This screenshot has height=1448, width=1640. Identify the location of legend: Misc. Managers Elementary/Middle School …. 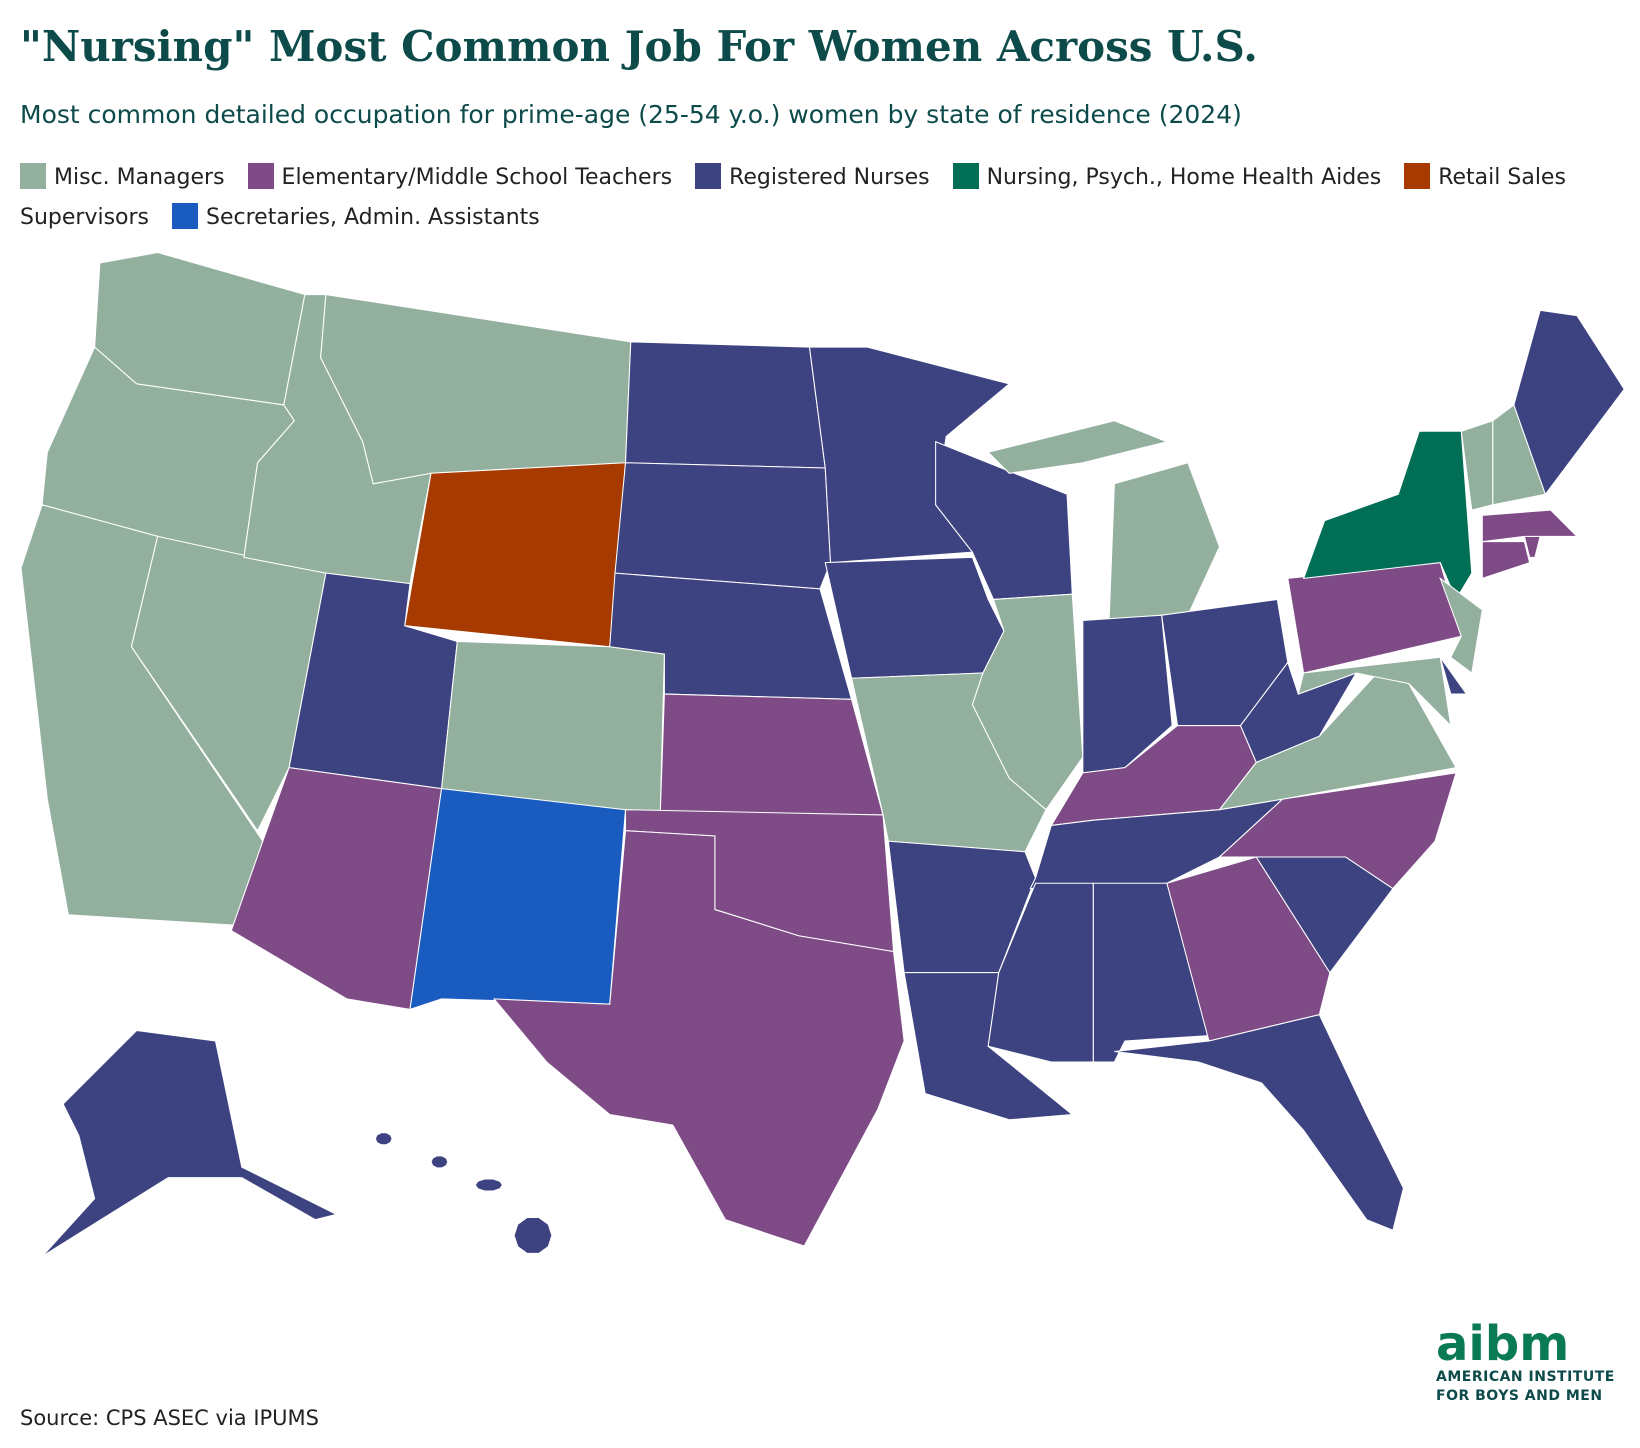
(810, 198).